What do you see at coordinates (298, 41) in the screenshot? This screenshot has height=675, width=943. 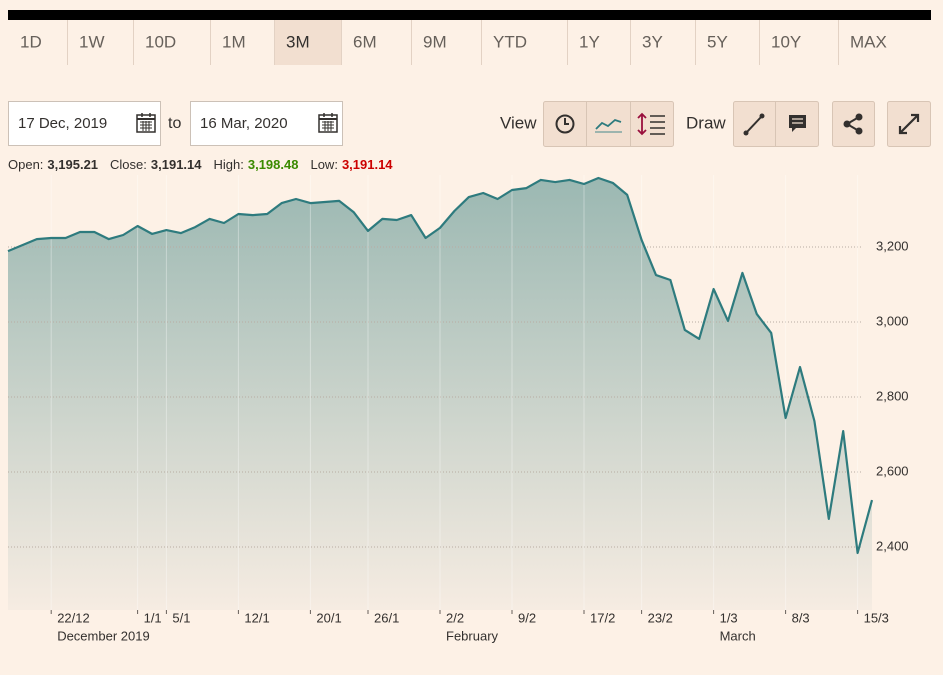 I see `range-label: 3M` at bounding box center [298, 41].